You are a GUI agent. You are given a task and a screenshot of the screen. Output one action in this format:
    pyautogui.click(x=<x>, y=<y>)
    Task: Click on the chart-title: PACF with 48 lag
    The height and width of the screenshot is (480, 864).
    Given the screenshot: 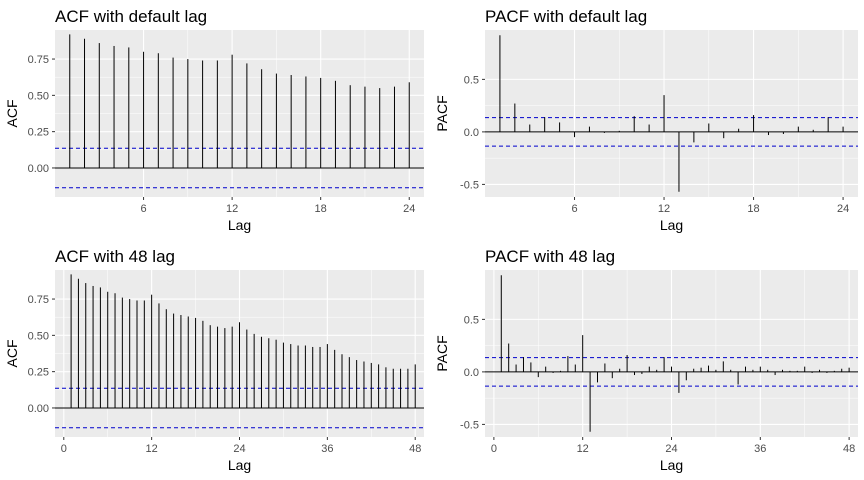 What is the action you would take?
    pyautogui.click(x=550, y=256)
    